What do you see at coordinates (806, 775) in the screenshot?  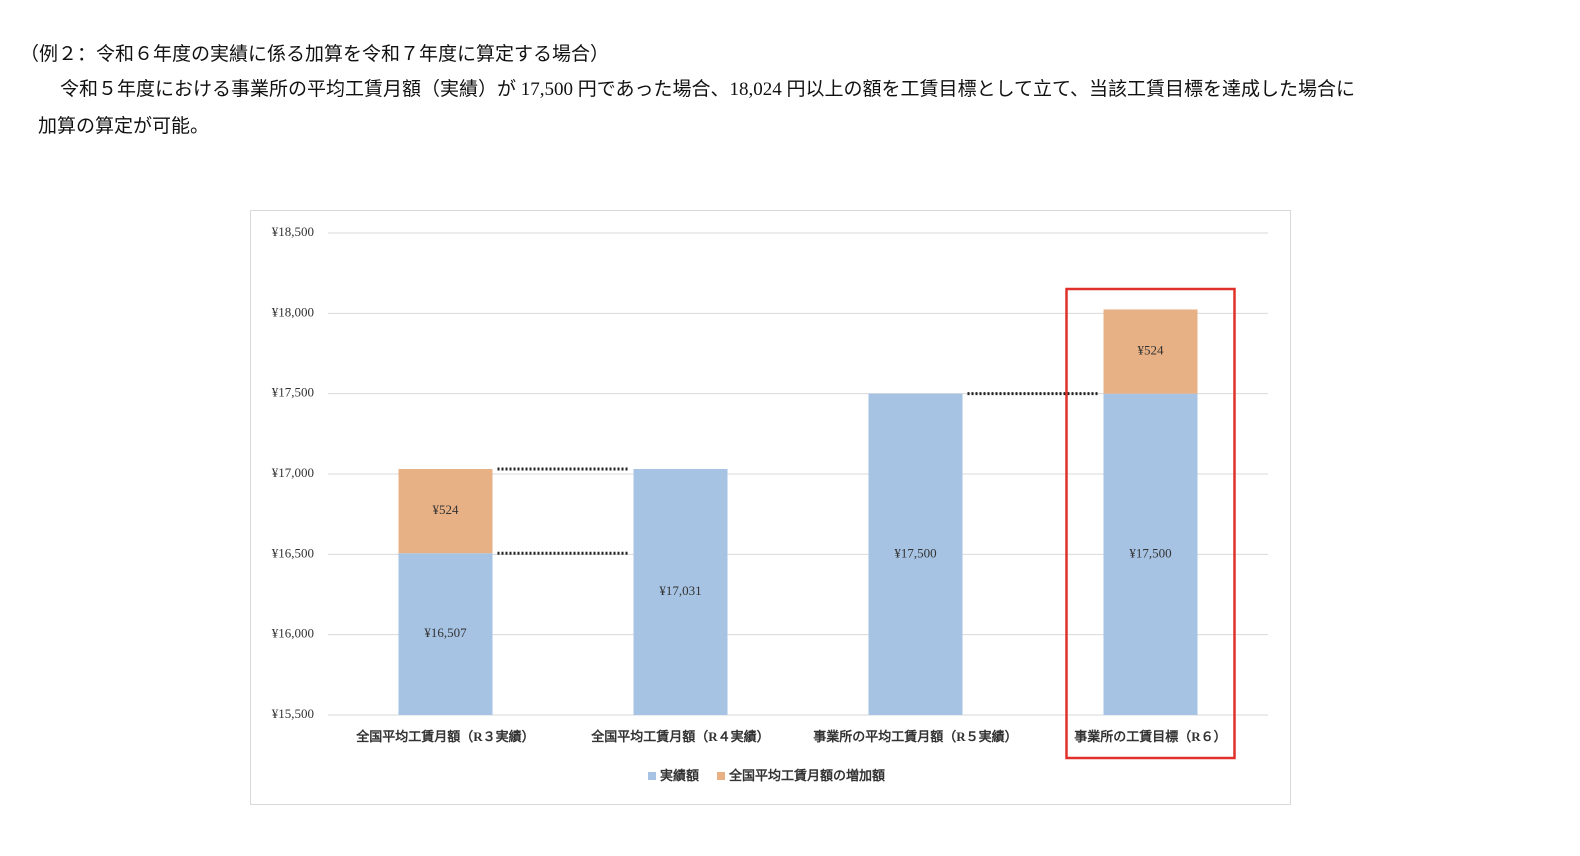 I see `legend-label: 全国平均工賃月額の増加額` at bounding box center [806, 775].